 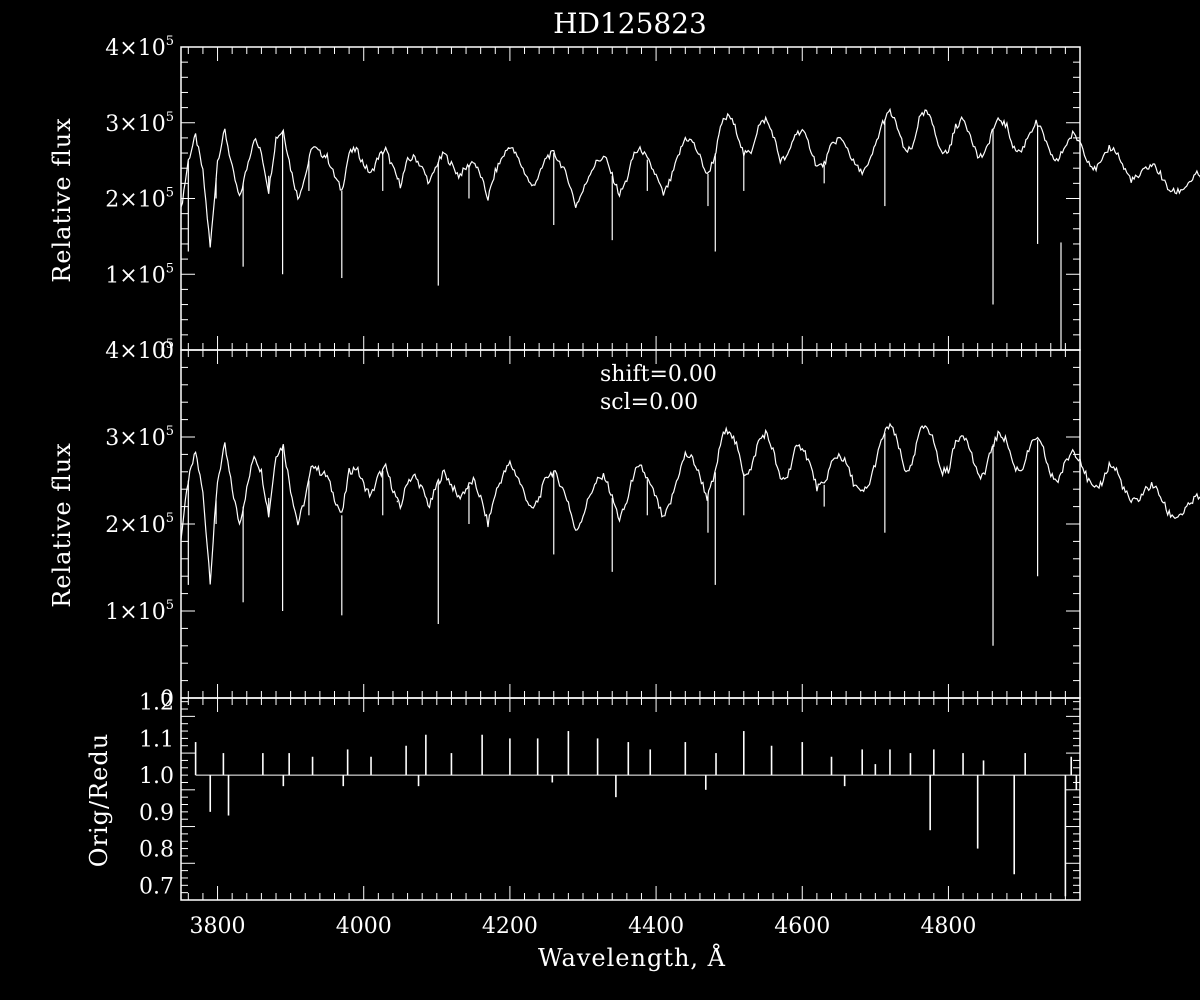 What do you see at coordinates (139, 199) in the screenshot?
I see `top-ytick-label: 2×10⁵` at bounding box center [139, 199].